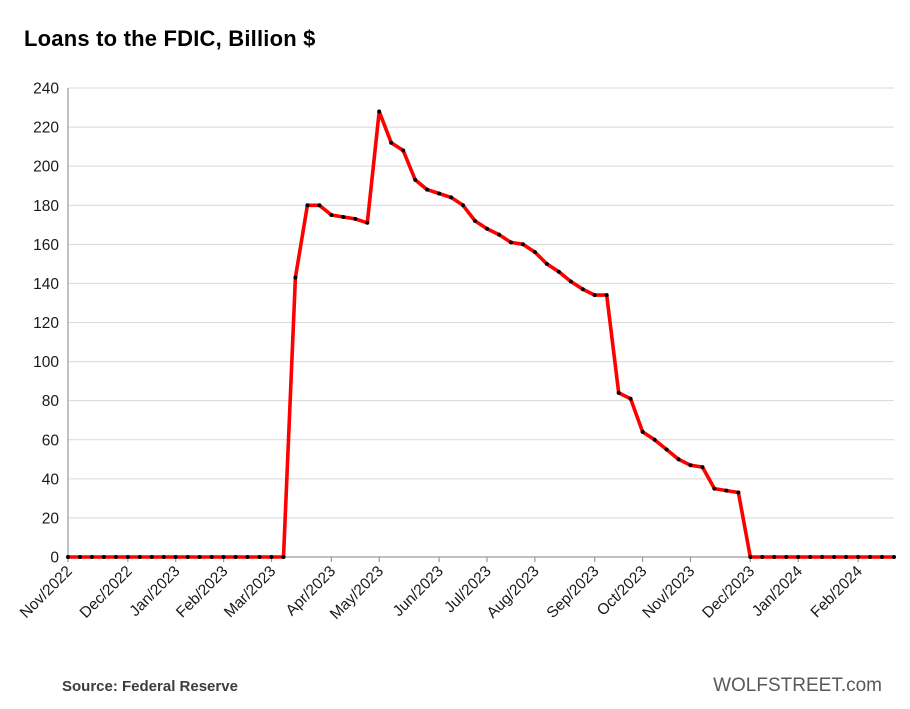 The height and width of the screenshot is (709, 910). I want to click on x-tick-label: Aug/2023, so click(513, 592).